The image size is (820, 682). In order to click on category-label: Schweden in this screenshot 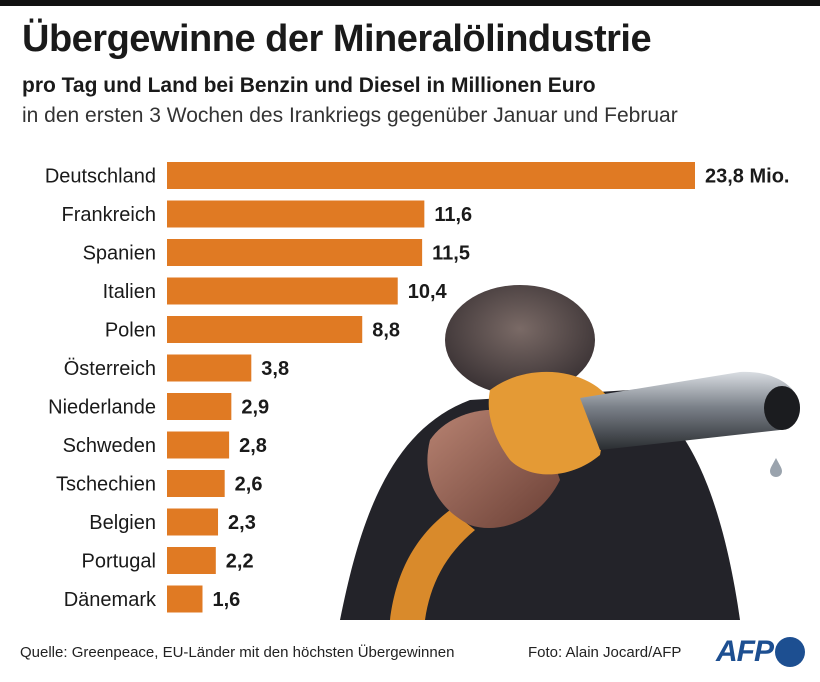, I will do `click(109, 446)`.